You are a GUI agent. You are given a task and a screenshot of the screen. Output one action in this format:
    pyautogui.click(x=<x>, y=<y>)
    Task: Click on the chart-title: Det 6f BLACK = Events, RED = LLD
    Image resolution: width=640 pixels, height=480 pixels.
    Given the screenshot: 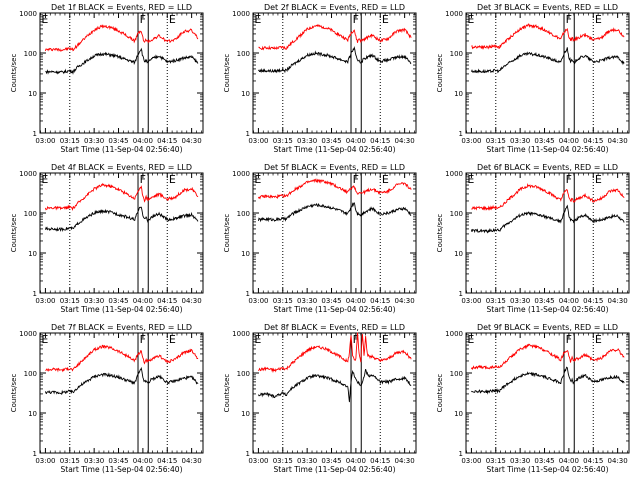 What is the action you would take?
    pyautogui.click(x=547, y=167)
    